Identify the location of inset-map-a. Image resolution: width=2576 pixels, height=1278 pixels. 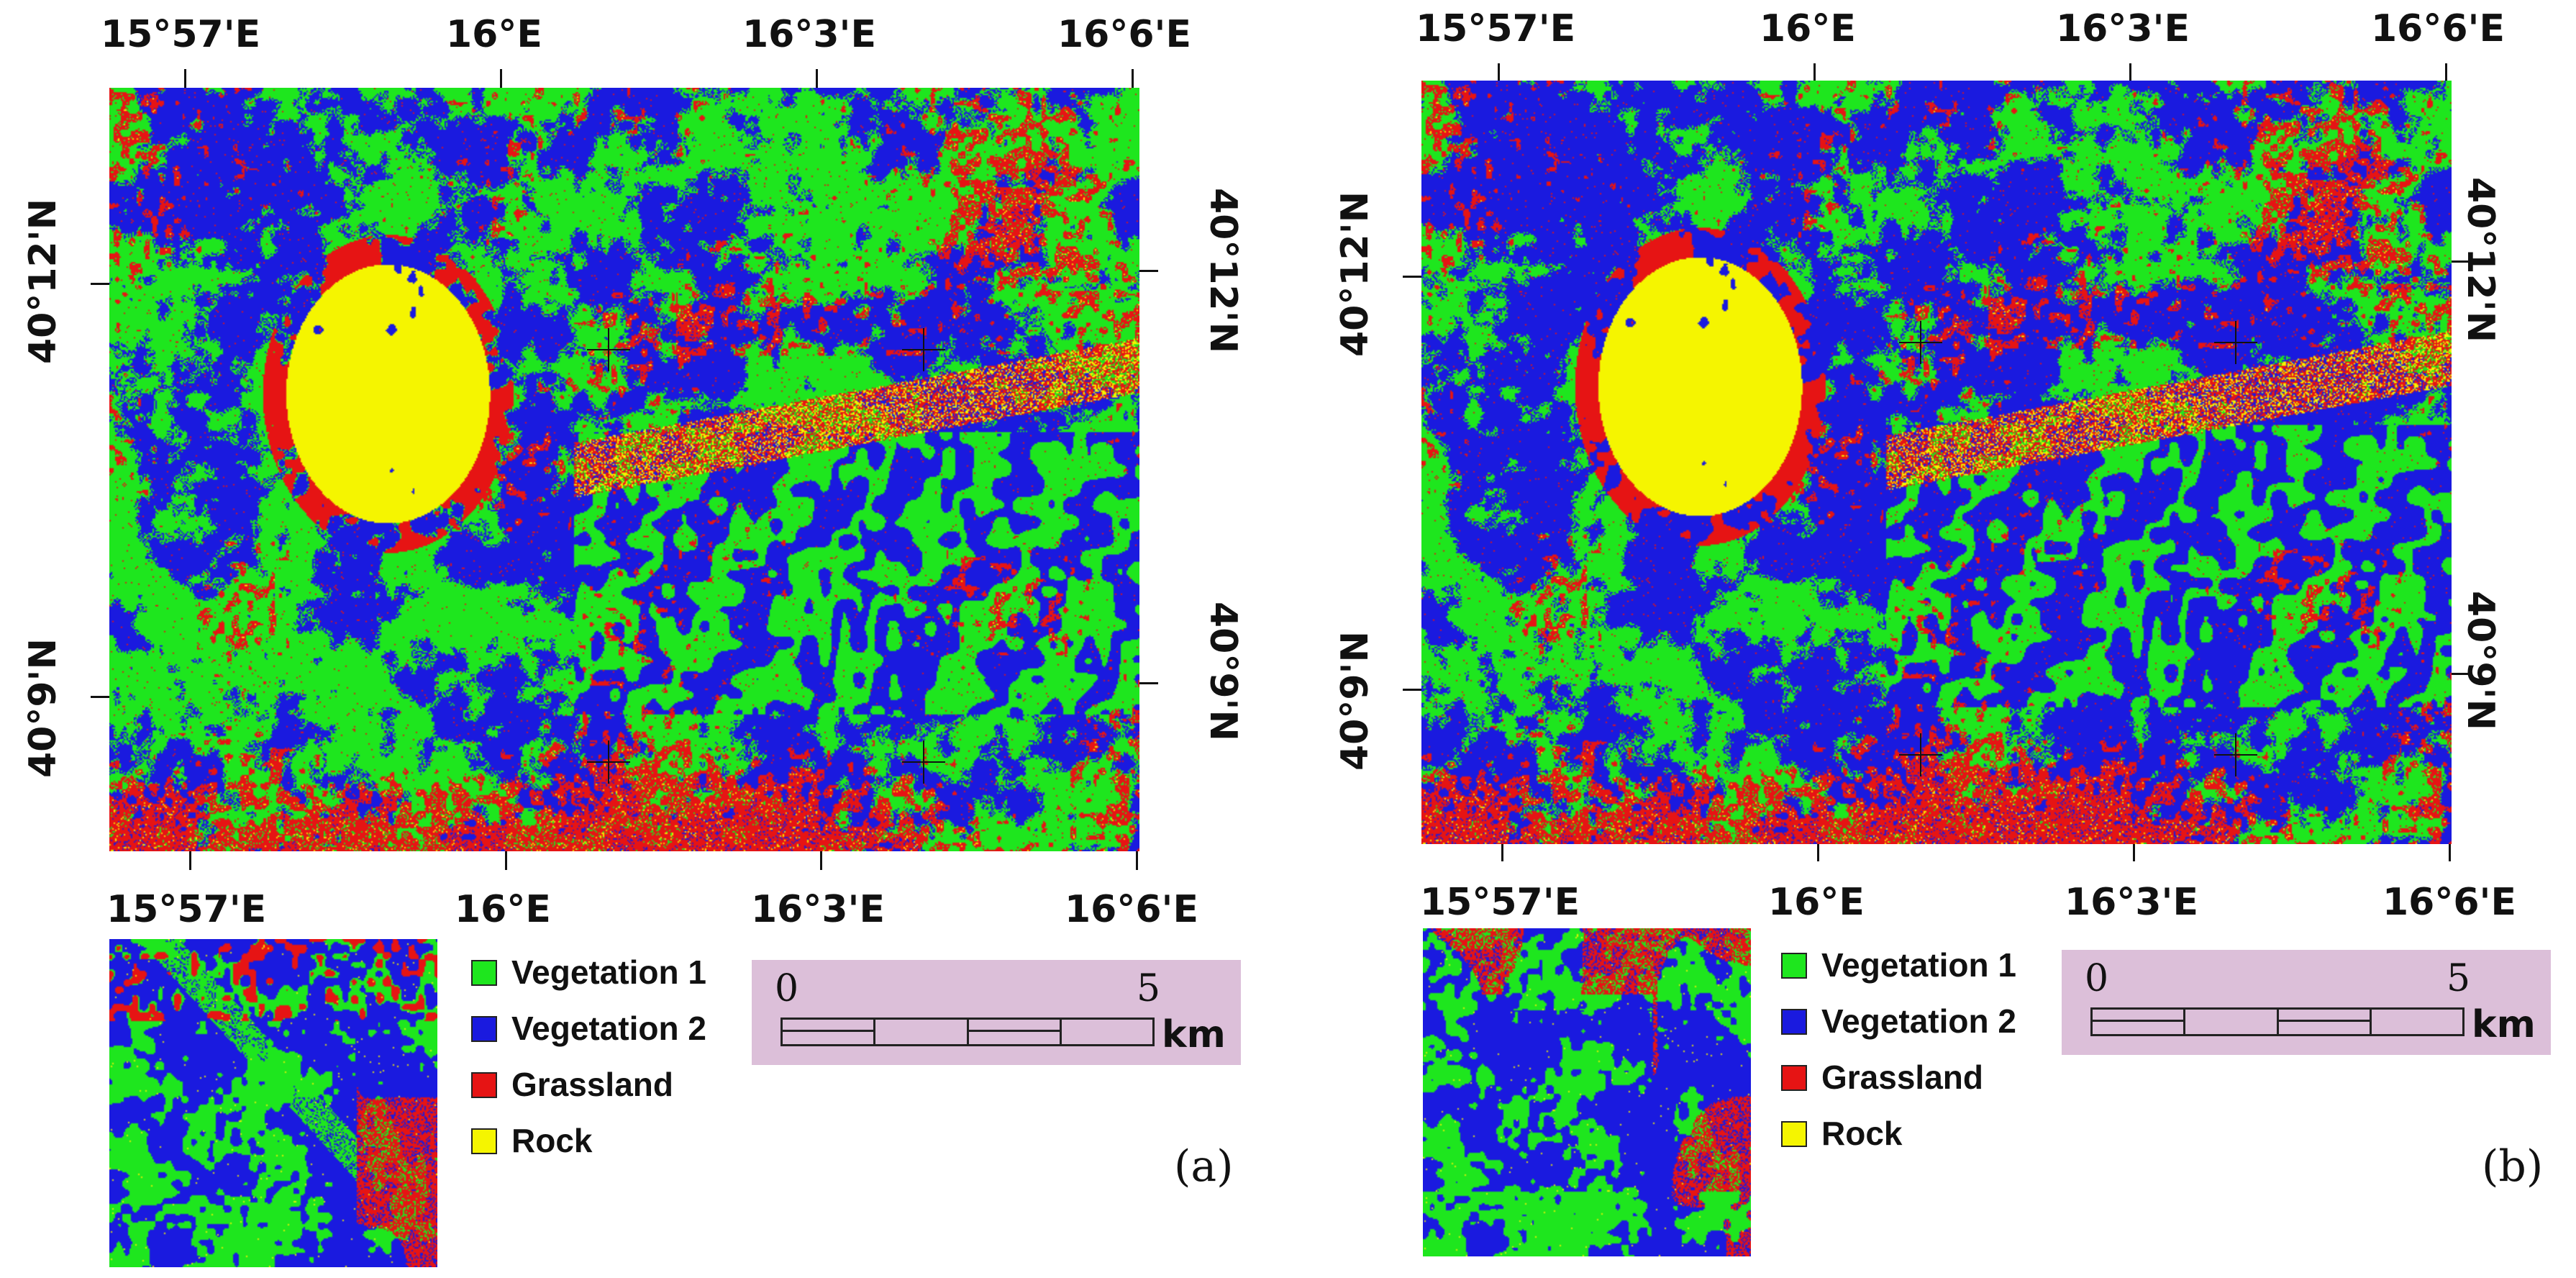
(273, 1103).